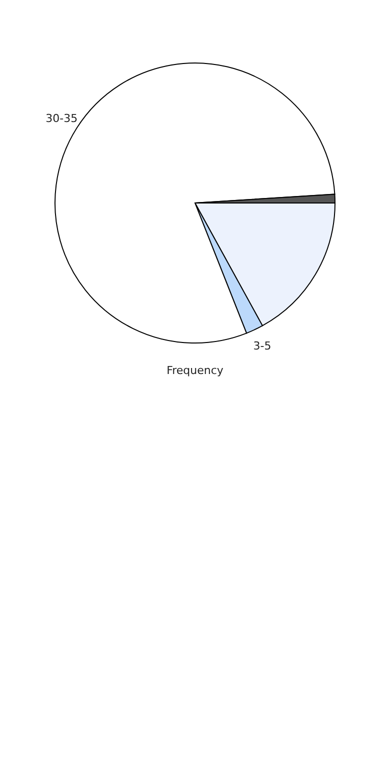  What do you see at coordinates (195, 370) in the screenshot?
I see `text: Frequency` at bounding box center [195, 370].